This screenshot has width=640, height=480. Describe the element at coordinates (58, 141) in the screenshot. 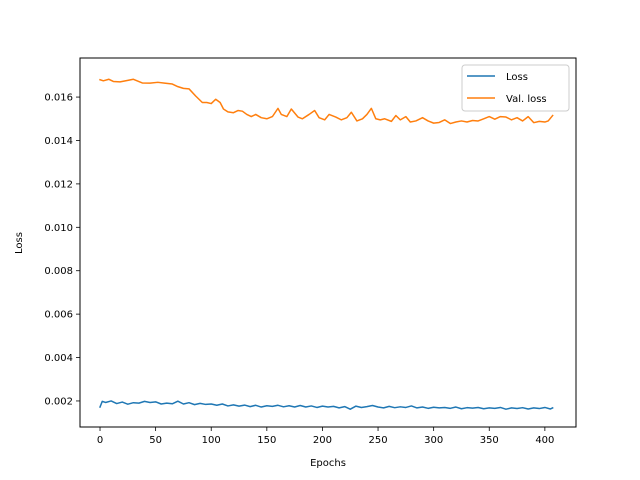

I see `y-tick-label: 0.014` at that location.